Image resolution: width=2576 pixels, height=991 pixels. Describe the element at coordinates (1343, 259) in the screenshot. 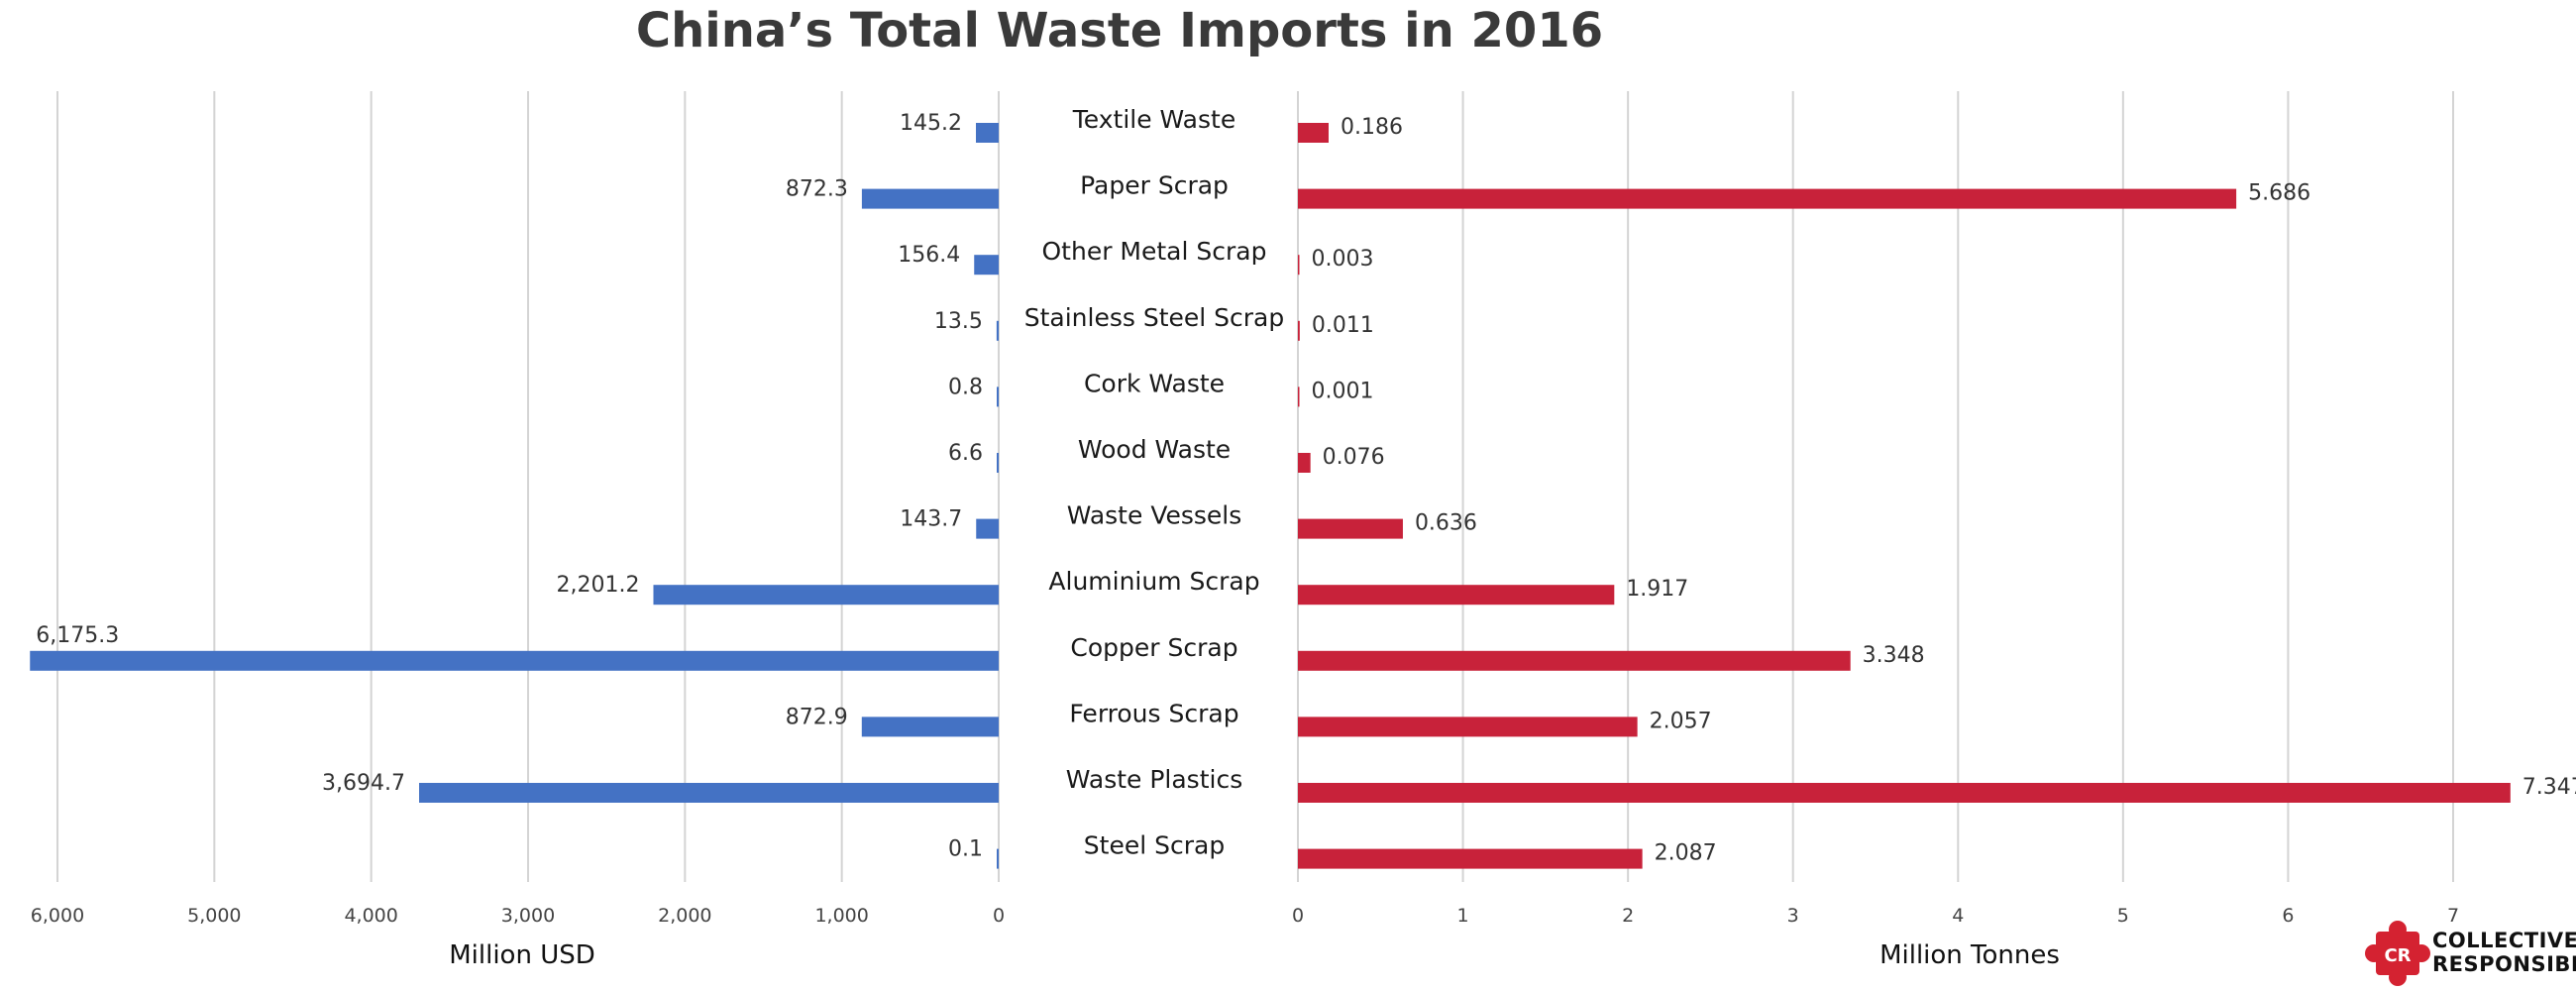

I see `tonnes-value-label: 0.003` at that location.